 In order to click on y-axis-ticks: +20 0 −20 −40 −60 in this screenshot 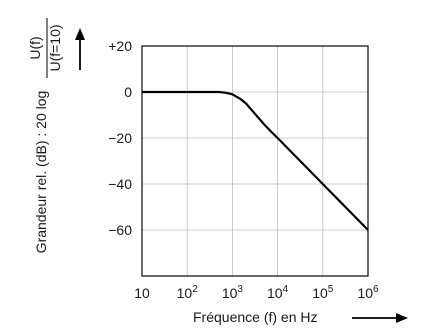, I will do `click(120, 138)`.